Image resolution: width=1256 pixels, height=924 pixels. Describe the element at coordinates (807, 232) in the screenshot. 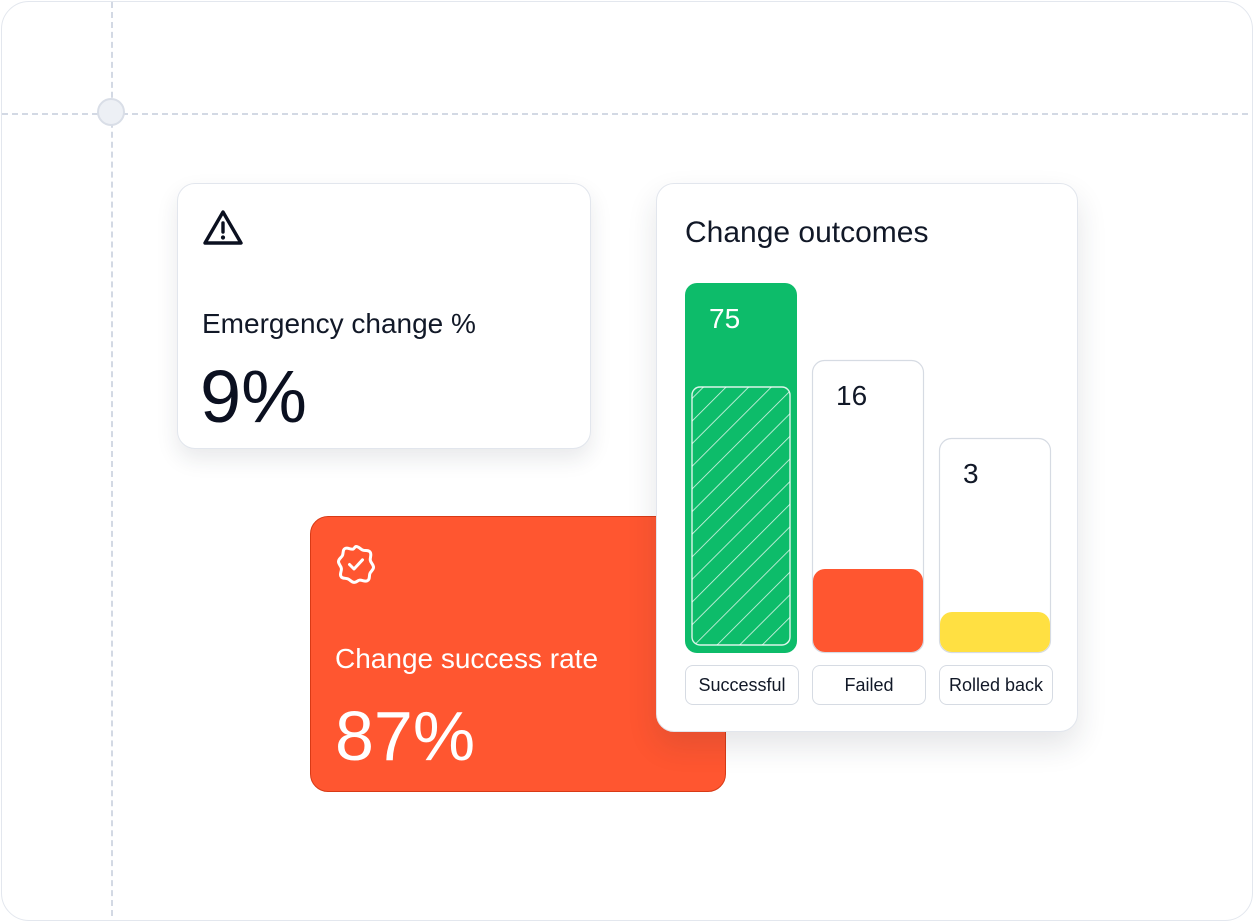

I see `change-outcomes-title: Change outcomes` at that location.